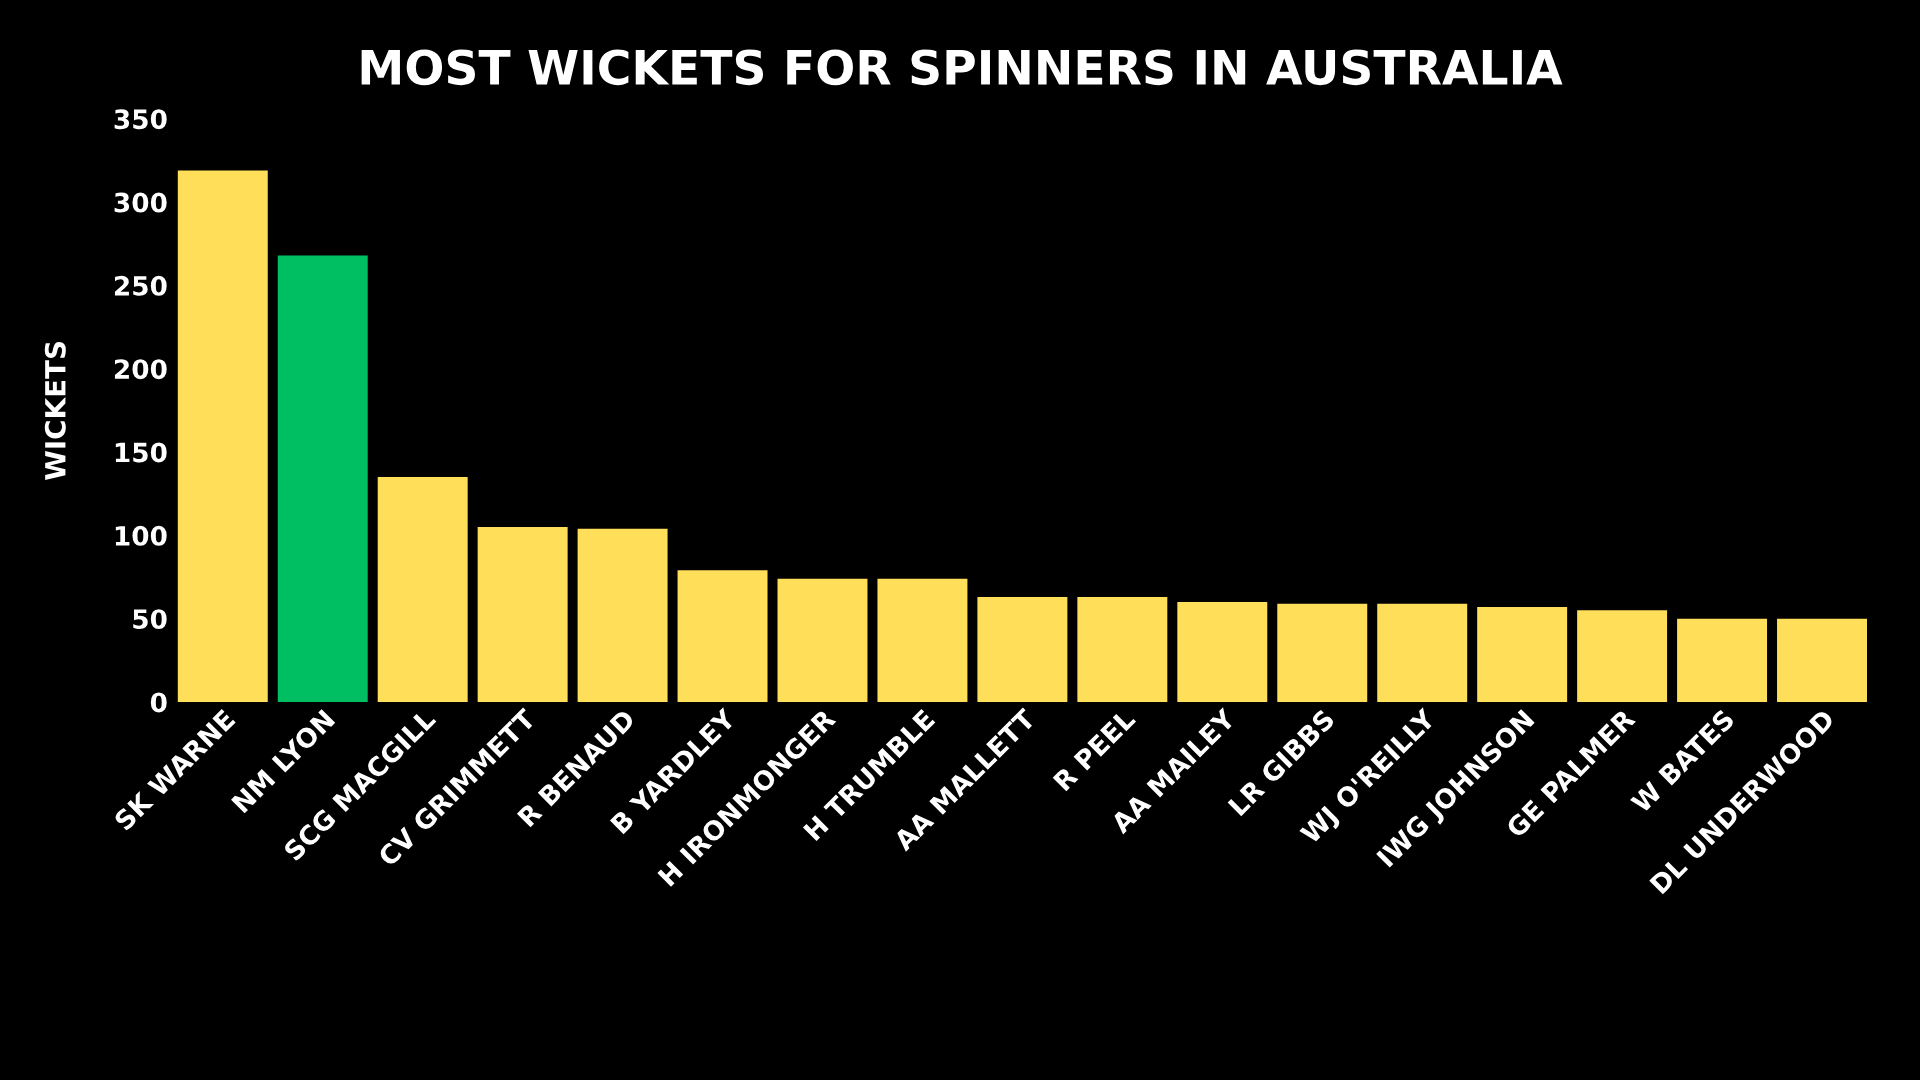 The height and width of the screenshot is (1080, 1920). I want to click on y-tick-label: 50, so click(150, 619).